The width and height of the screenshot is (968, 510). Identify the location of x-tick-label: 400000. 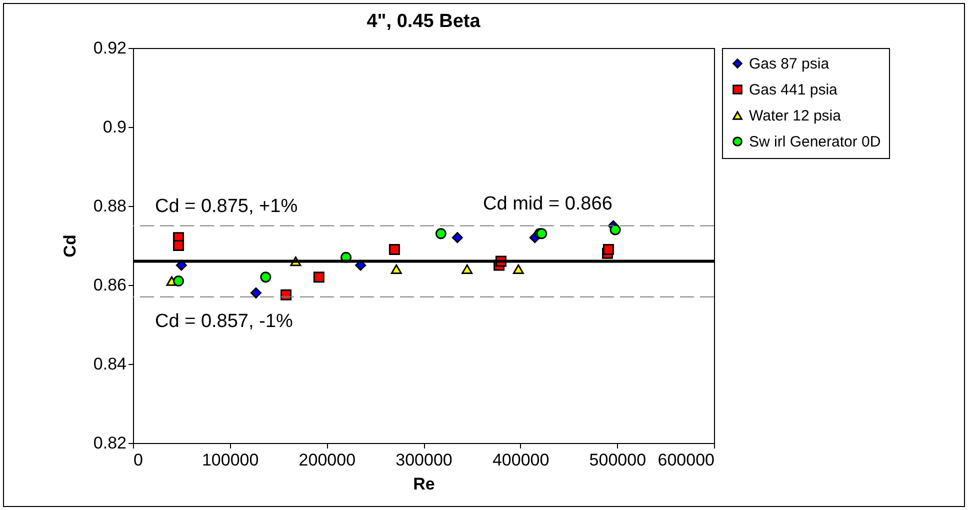
(521, 460).